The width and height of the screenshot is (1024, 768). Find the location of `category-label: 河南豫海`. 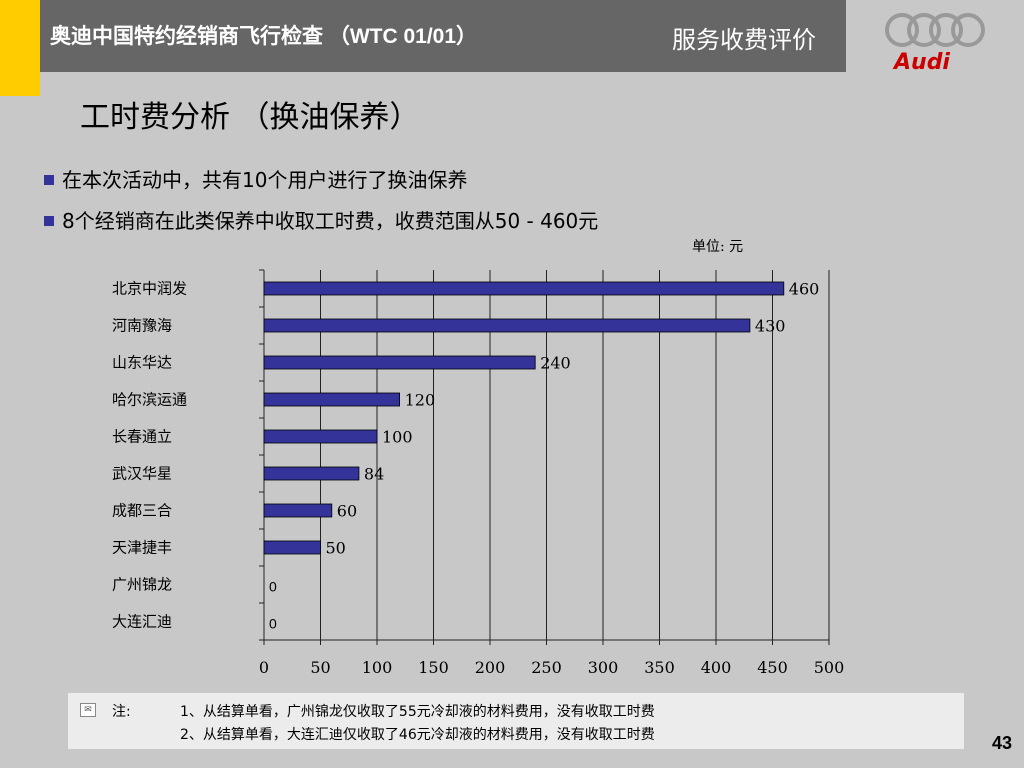

category-label: 河南豫海 is located at coordinates (142, 326).